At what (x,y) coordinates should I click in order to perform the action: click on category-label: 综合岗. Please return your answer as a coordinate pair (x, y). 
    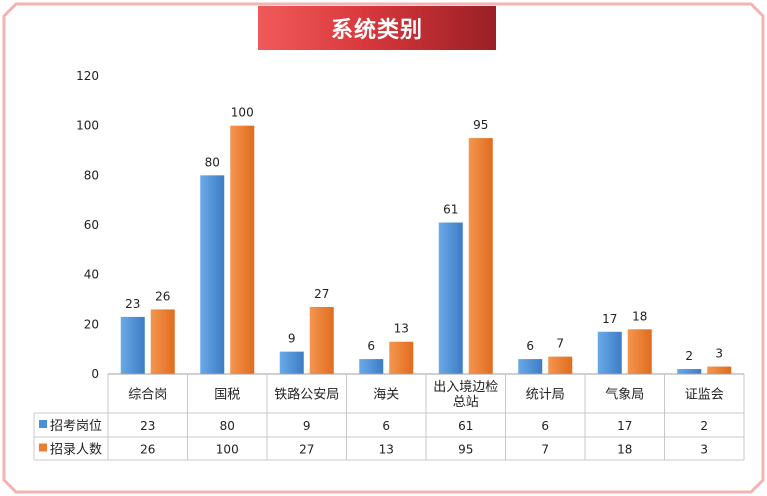
    Looking at the image, I should click on (147, 395).